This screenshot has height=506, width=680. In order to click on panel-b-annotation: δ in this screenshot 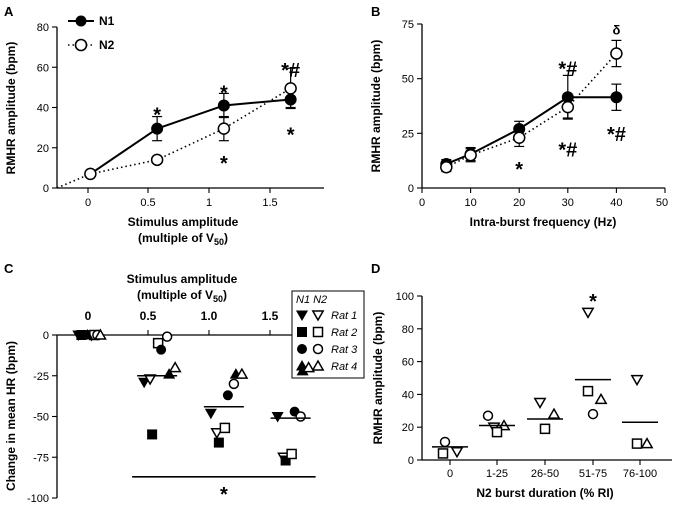, I will do `click(616, 30)`.